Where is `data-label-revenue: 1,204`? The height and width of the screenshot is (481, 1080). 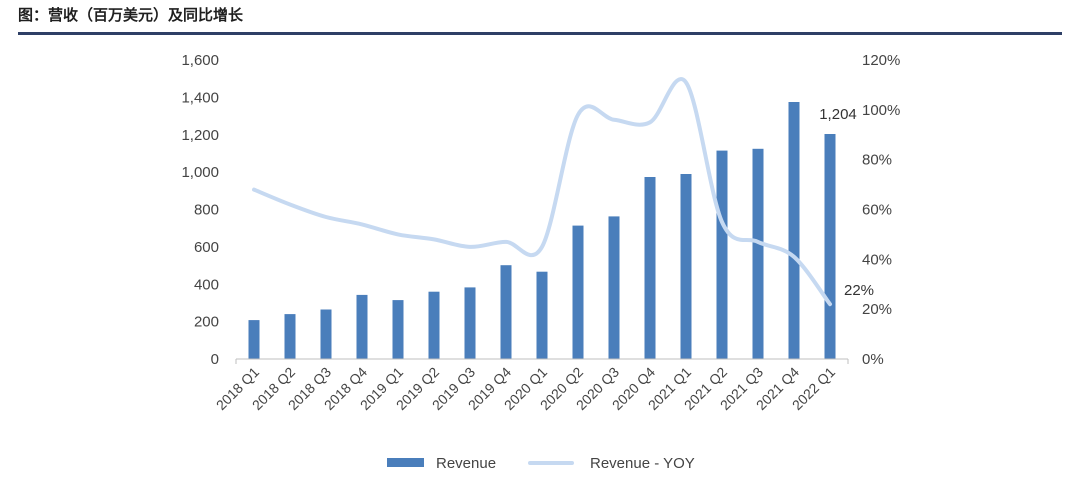 data-label-revenue: 1,204 is located at coordinates (838, 114).